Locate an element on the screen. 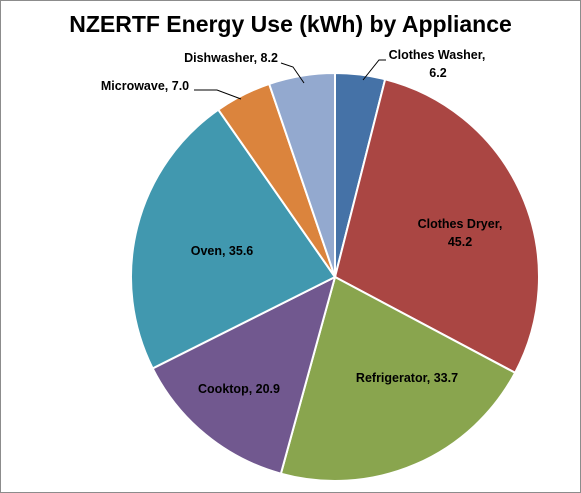  pie-slice-cooktop is located at coordinates (244, 375).